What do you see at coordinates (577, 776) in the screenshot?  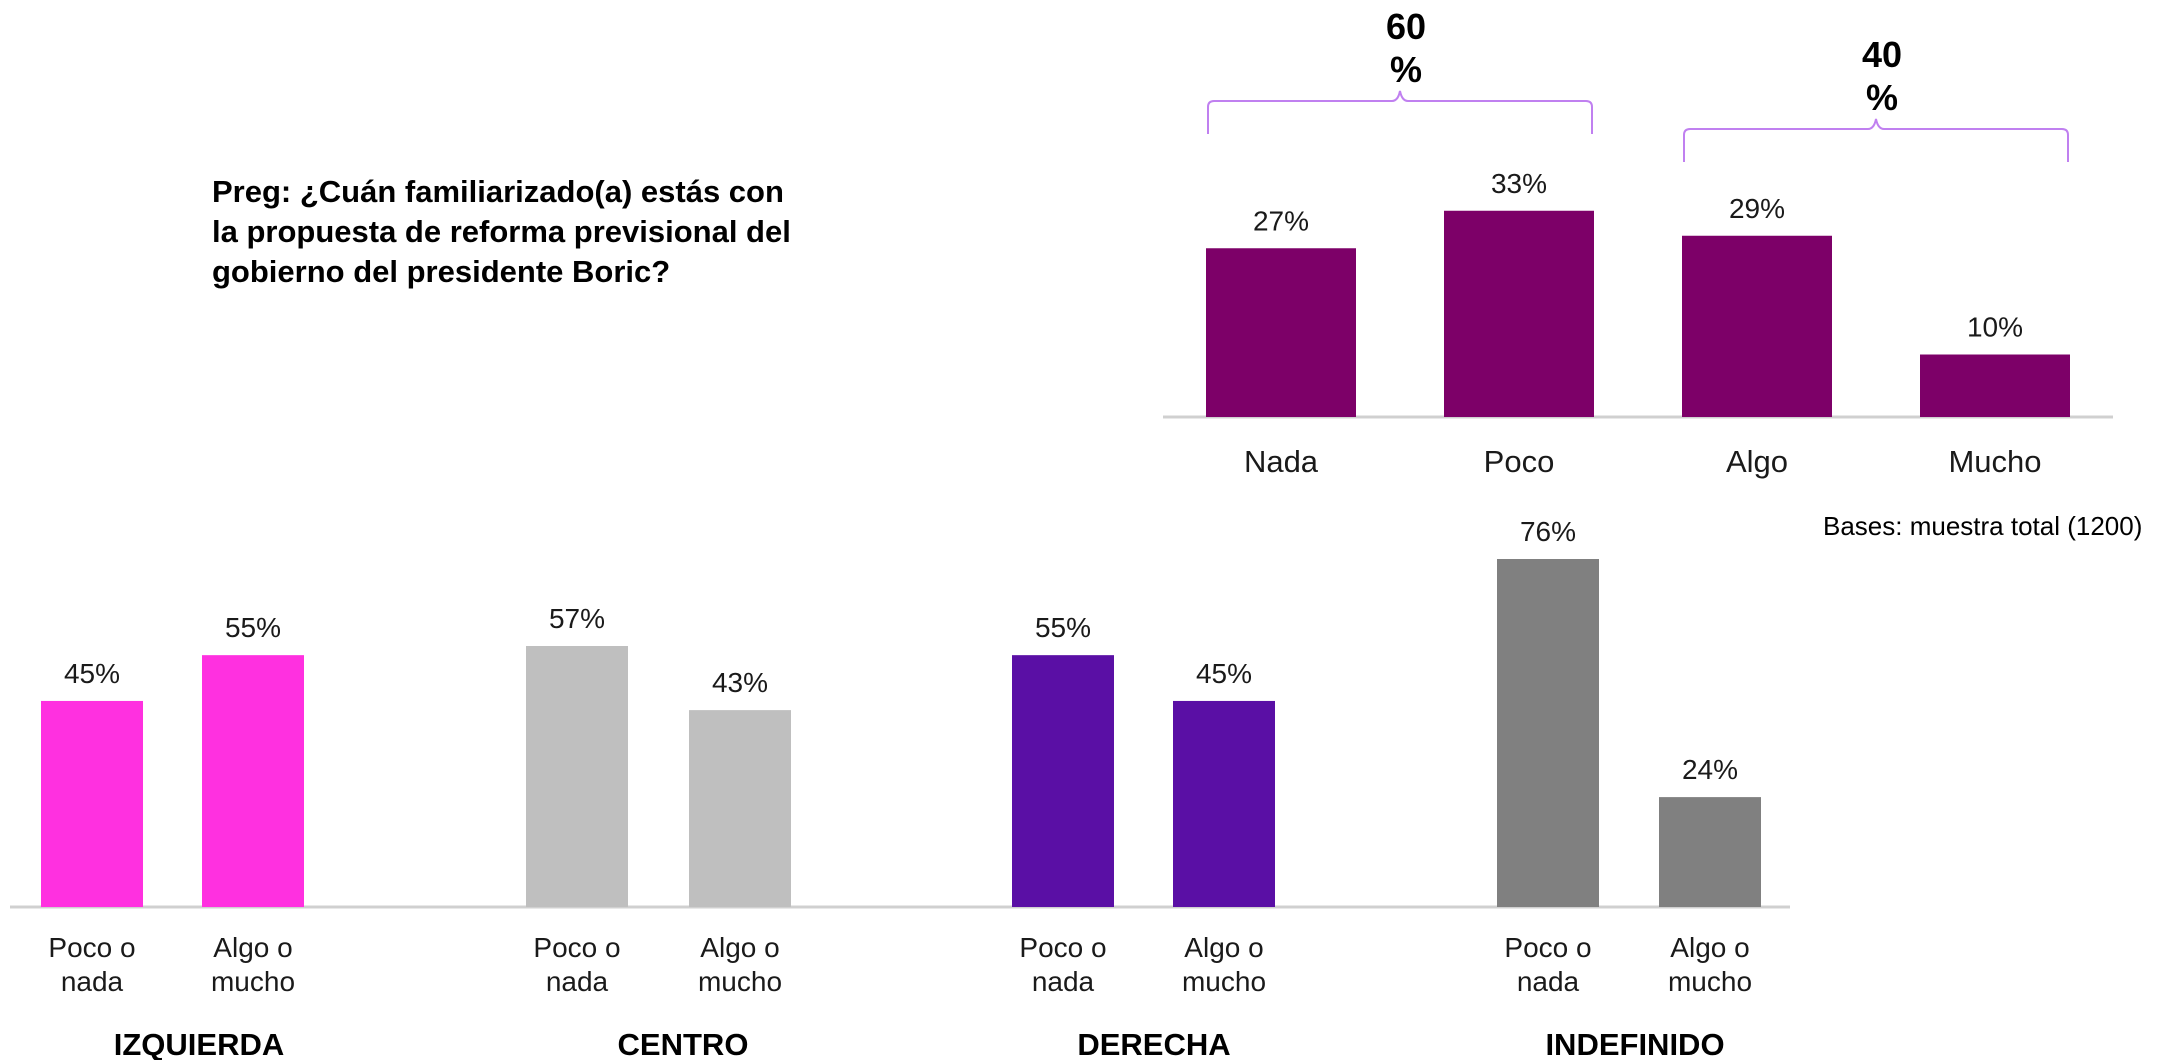 I see `bar-centro-poco-o-nada` at bounding box center [577, 776].